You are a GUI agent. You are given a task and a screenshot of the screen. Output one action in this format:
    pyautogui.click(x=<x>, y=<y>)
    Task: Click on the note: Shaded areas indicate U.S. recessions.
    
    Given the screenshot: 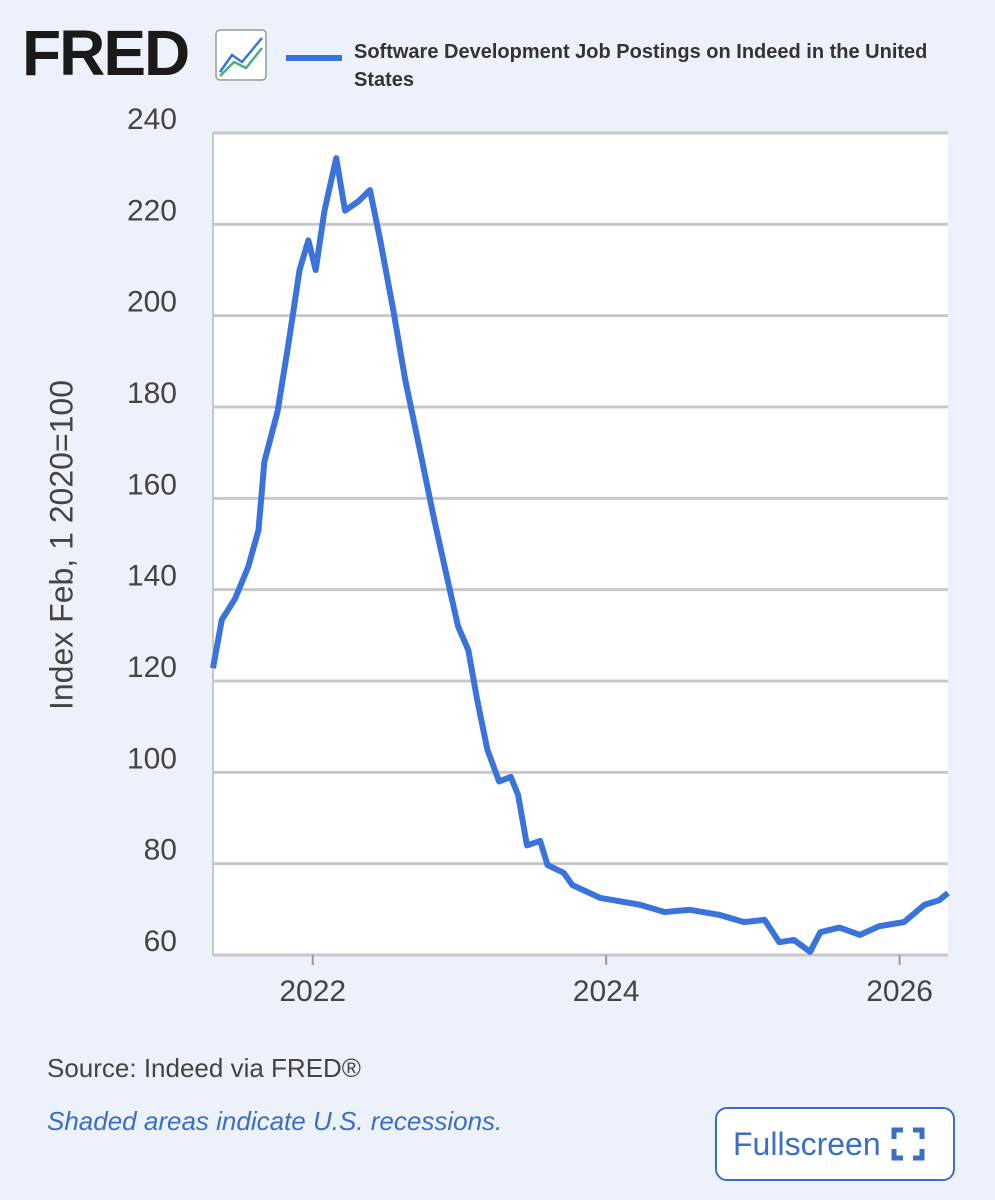 What is the action you would take?
    pyautogui.click(x=275, y=1121)
    